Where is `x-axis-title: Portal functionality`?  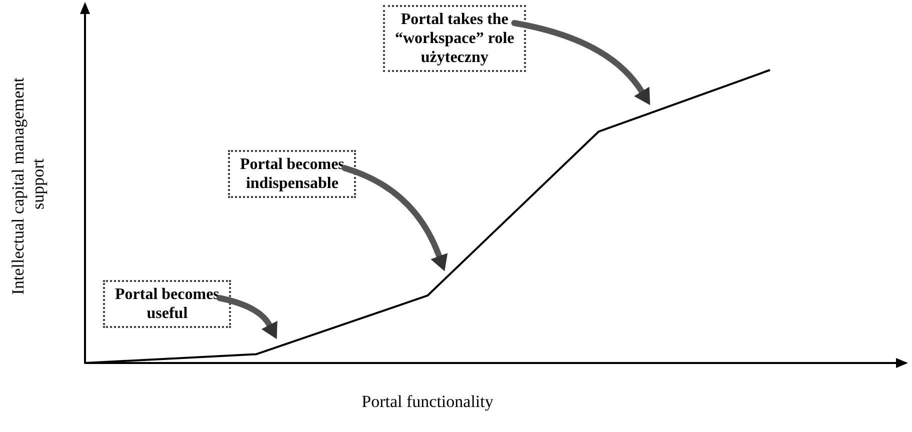 x-axis-title: Portal functionality is located at coordinates (428, 401).